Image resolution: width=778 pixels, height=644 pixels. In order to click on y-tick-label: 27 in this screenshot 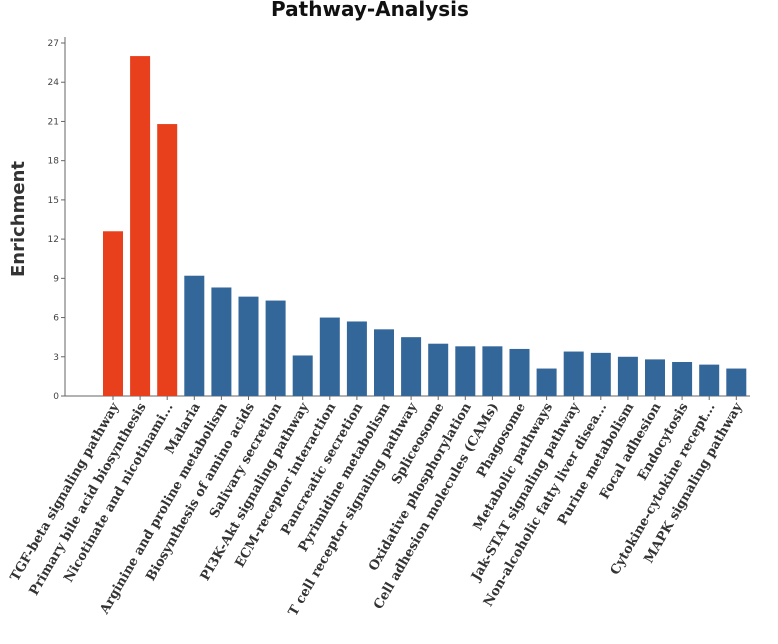, I will do `click(53, 44)`.